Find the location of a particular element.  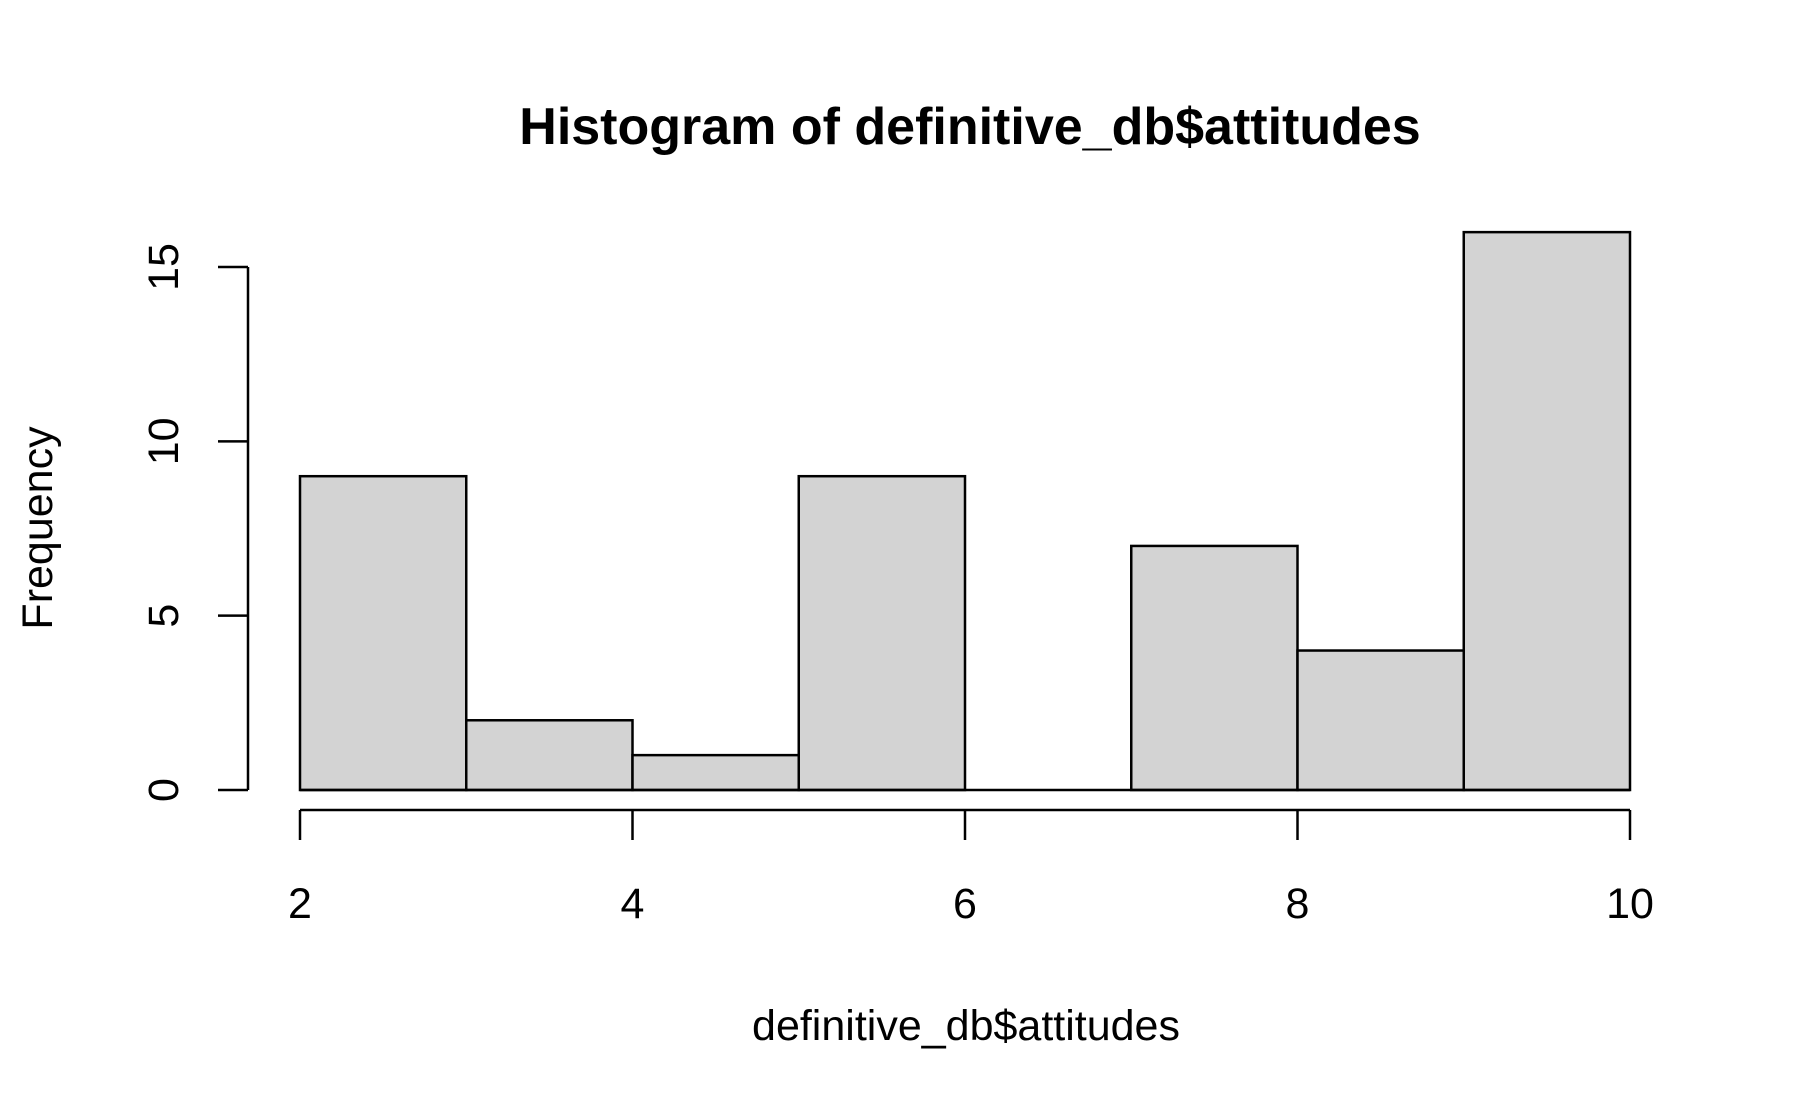

y-axis: 0 5 10 15 is located at coordinates (195, 522).